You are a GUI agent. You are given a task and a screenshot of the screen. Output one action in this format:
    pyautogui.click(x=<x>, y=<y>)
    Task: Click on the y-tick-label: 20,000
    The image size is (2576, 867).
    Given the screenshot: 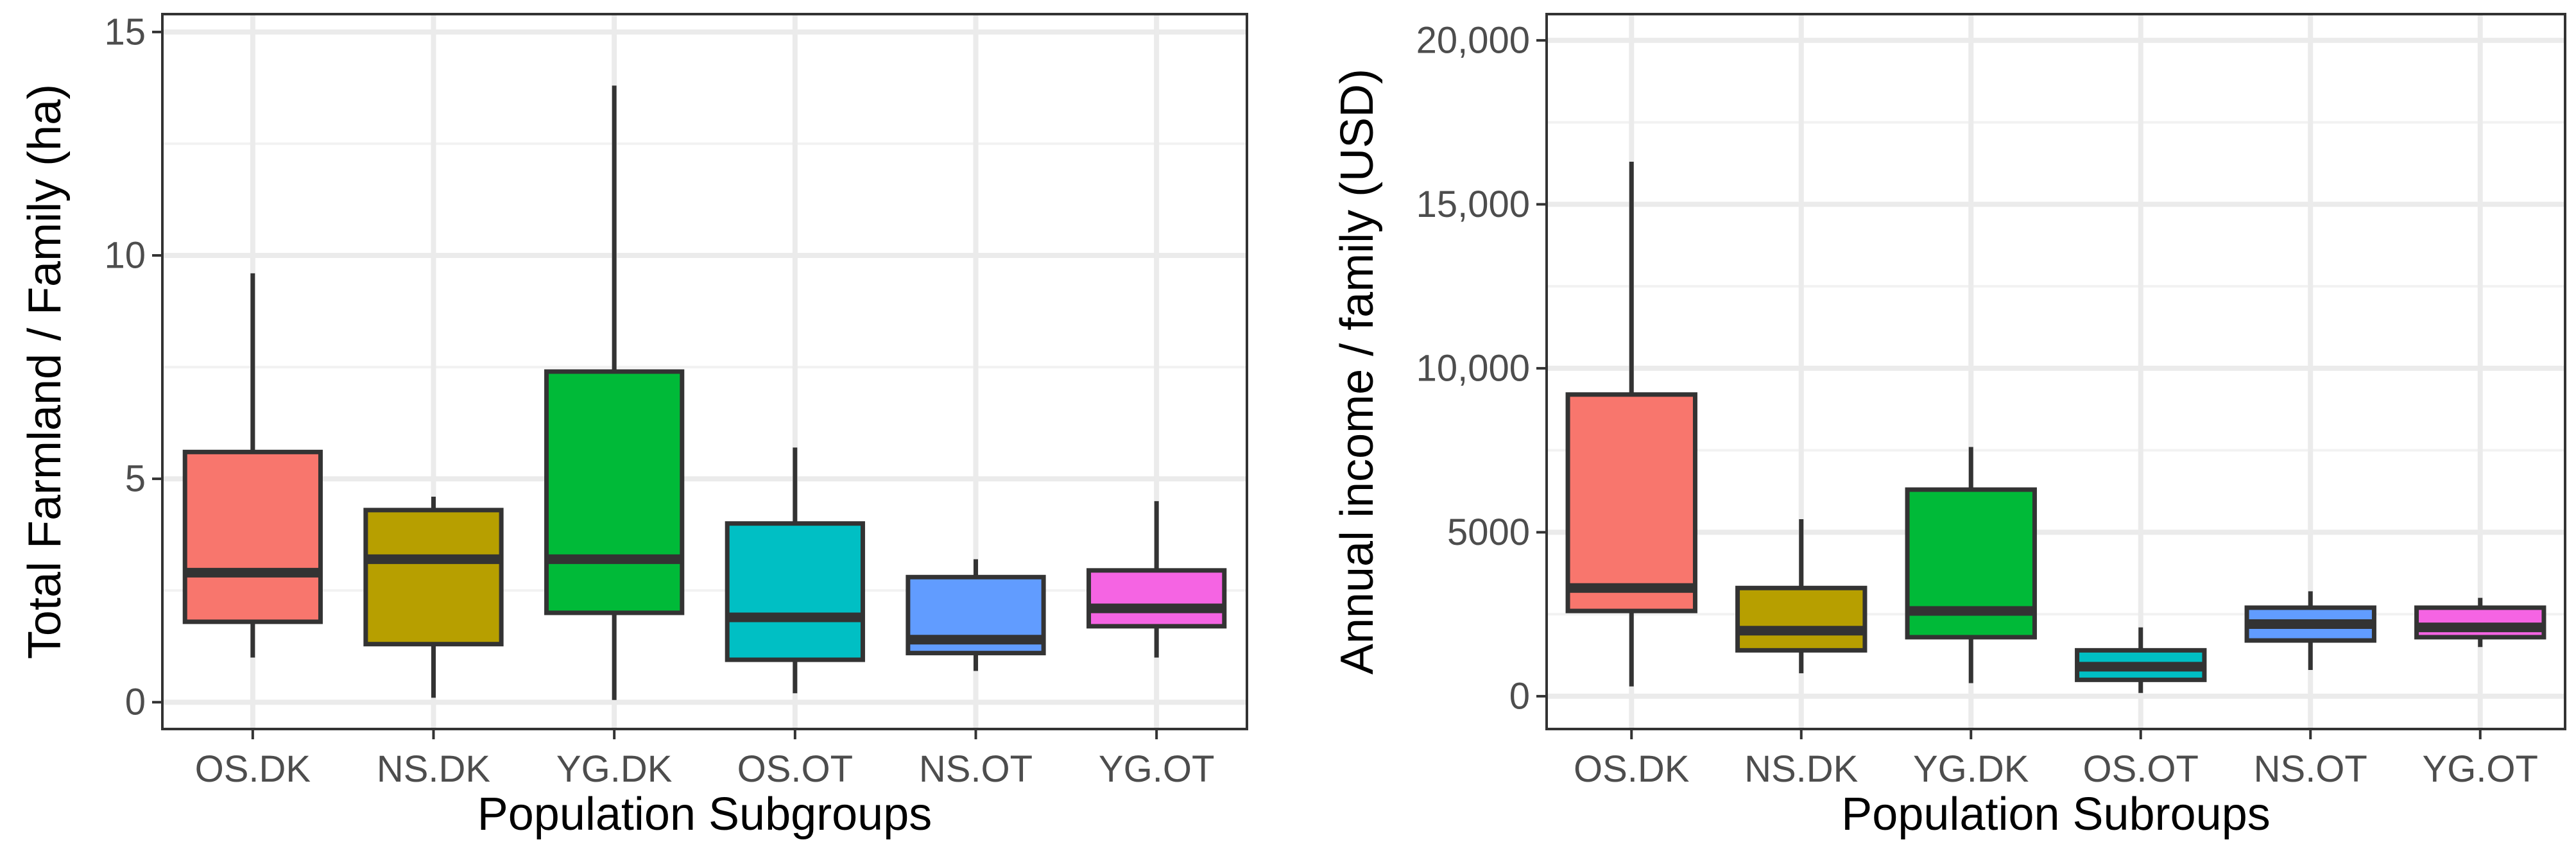 What is the action you would take?
    pyautogui.click(x=1473, y=40)
    